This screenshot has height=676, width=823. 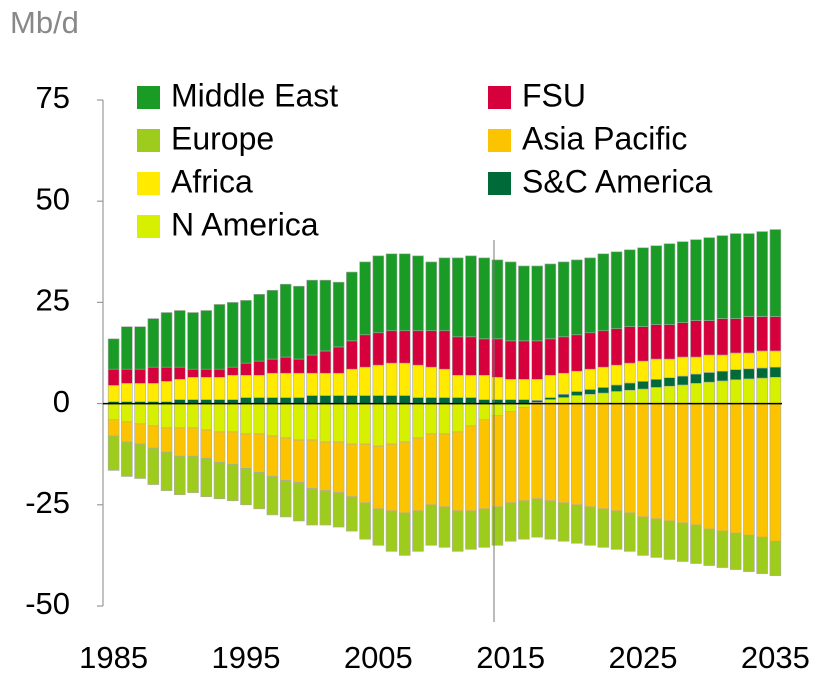 I want to click on y-tick-label: 75, so click(x=53, y=97).